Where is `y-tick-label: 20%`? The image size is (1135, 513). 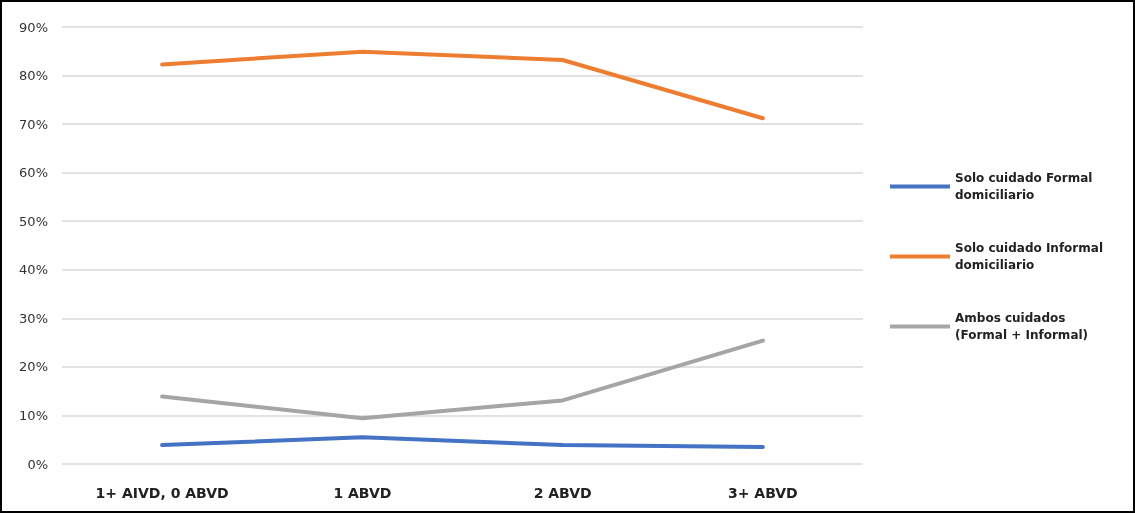 y-tick-label: 20% is located at coordinates (33, 367).